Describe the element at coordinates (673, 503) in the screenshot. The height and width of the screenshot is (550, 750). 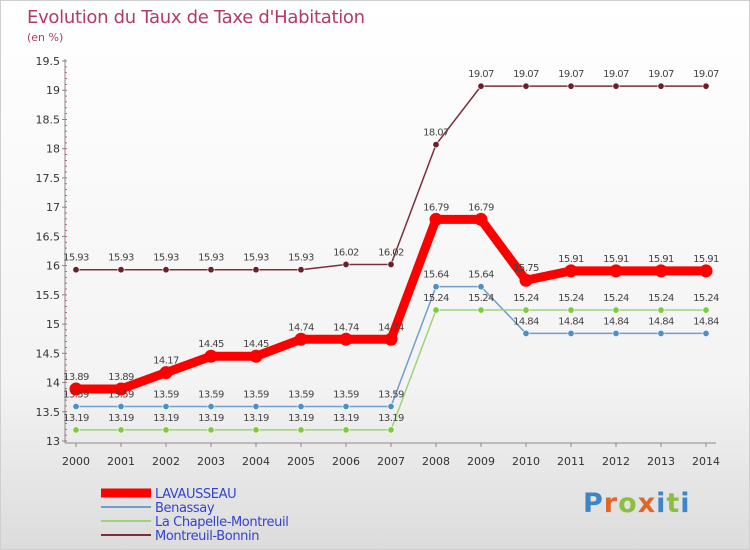
I see `logo-letter: t` at that location.